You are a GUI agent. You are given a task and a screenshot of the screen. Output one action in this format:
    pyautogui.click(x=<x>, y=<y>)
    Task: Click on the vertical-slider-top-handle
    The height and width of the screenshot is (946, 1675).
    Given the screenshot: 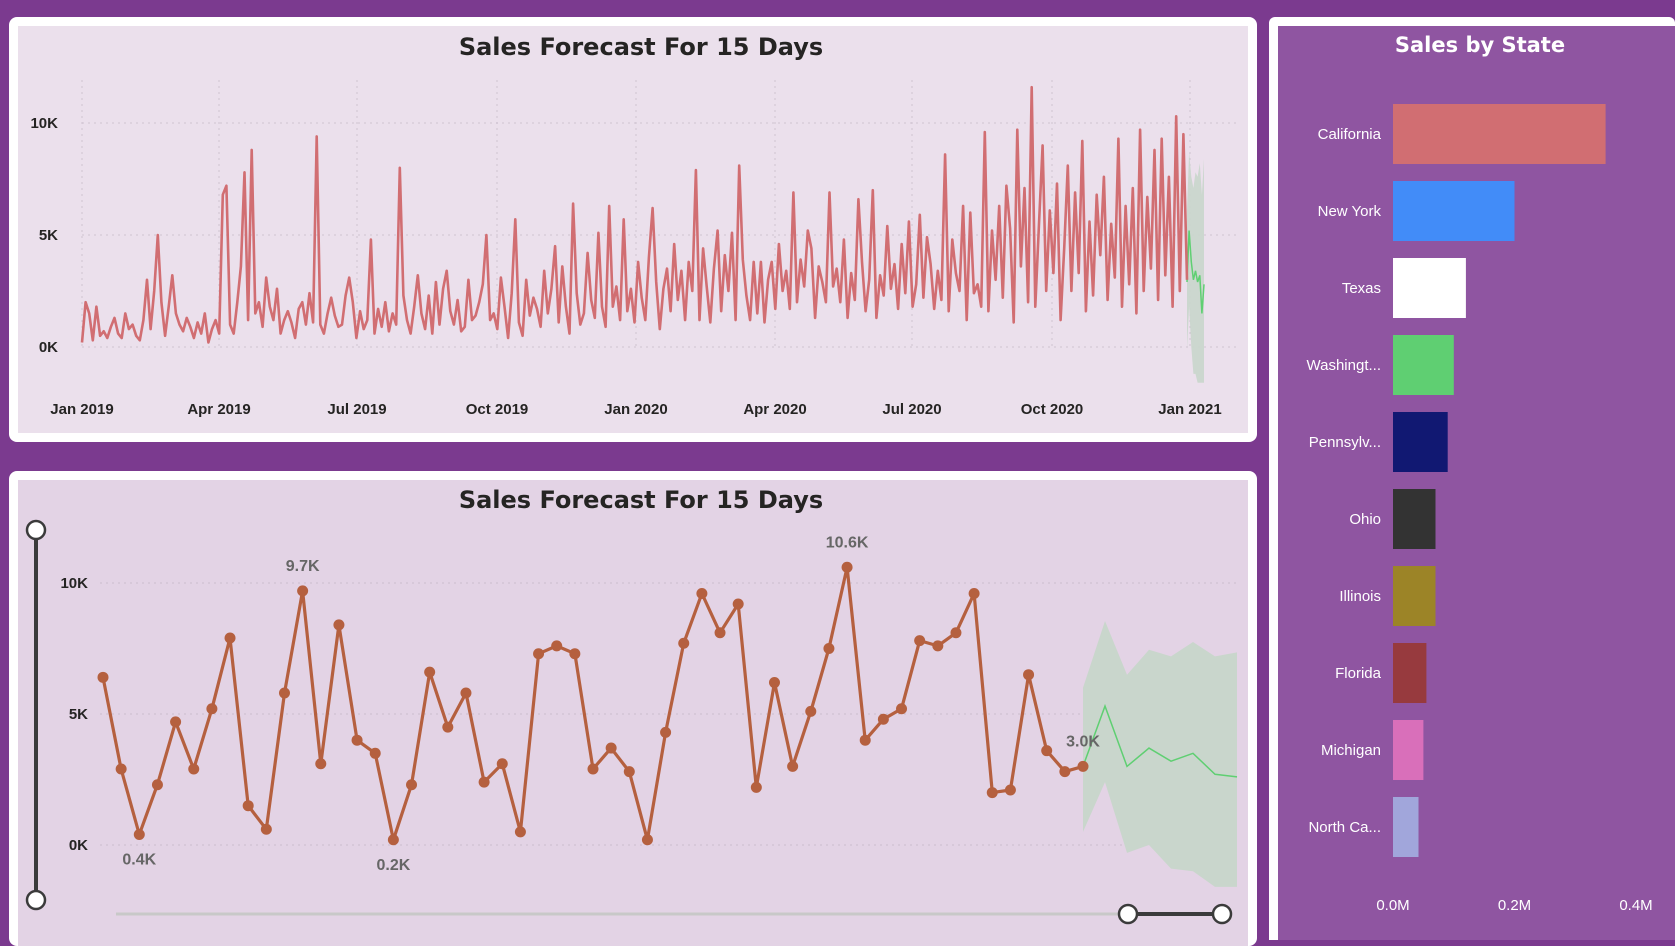 What is the action you would take?
    pyautogui.click(x=36, y=530)
    